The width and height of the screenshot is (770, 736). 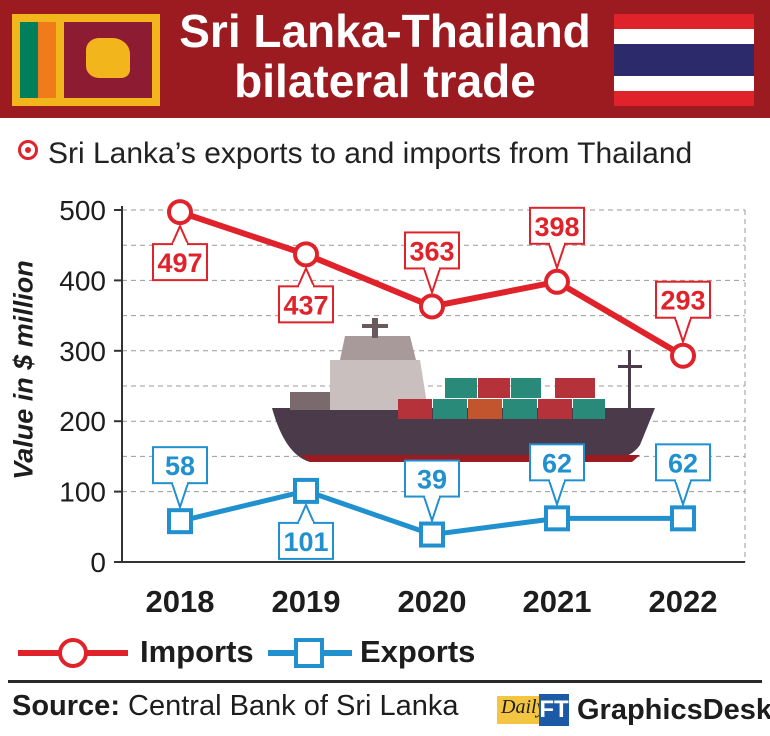 I want to click on brand-logo: Daily FT GraphicsDesk, so click(x=633, y=711).